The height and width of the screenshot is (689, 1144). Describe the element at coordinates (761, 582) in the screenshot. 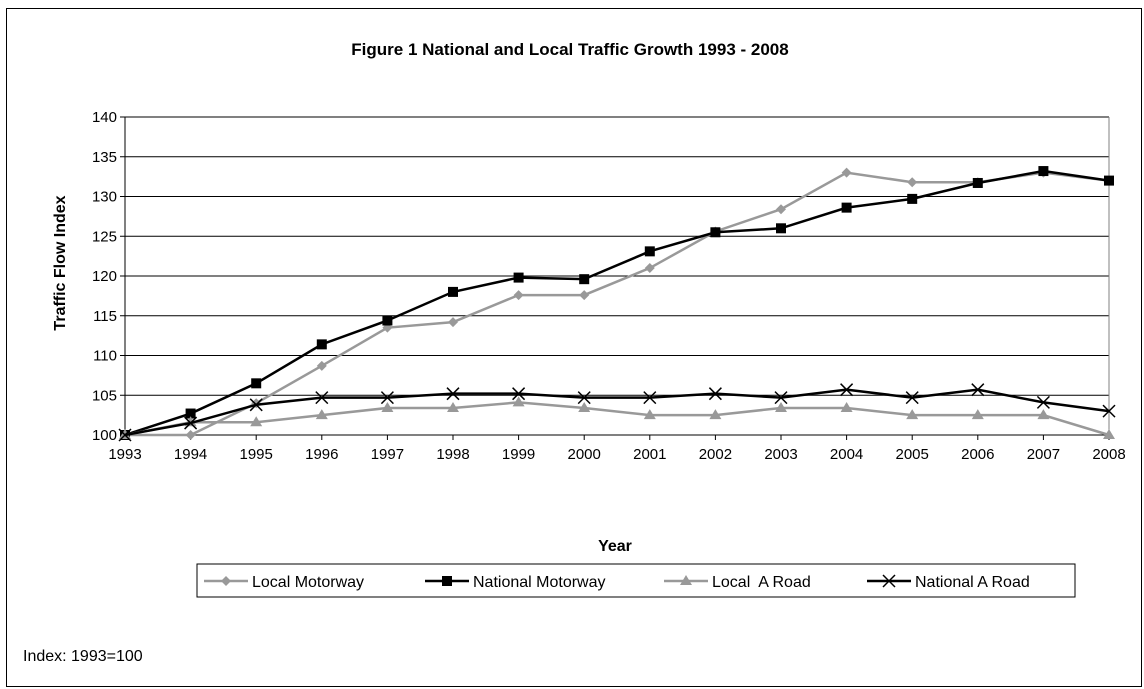

I see `legend-label: Local A Road` at that location.